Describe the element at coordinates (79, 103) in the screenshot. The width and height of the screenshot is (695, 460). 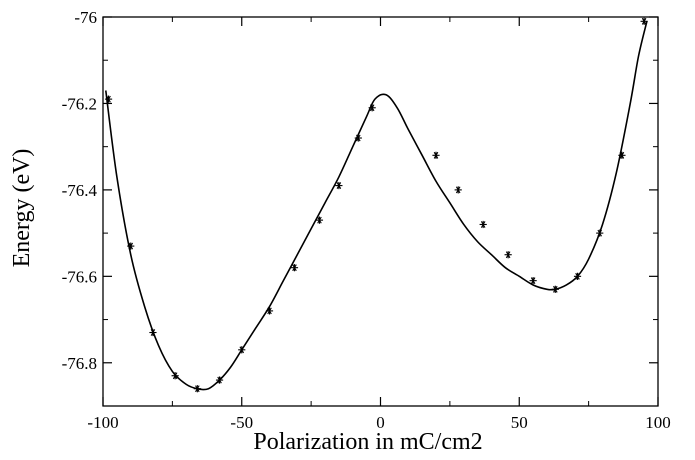
I see `y-tick-label: -76.2` at that location.